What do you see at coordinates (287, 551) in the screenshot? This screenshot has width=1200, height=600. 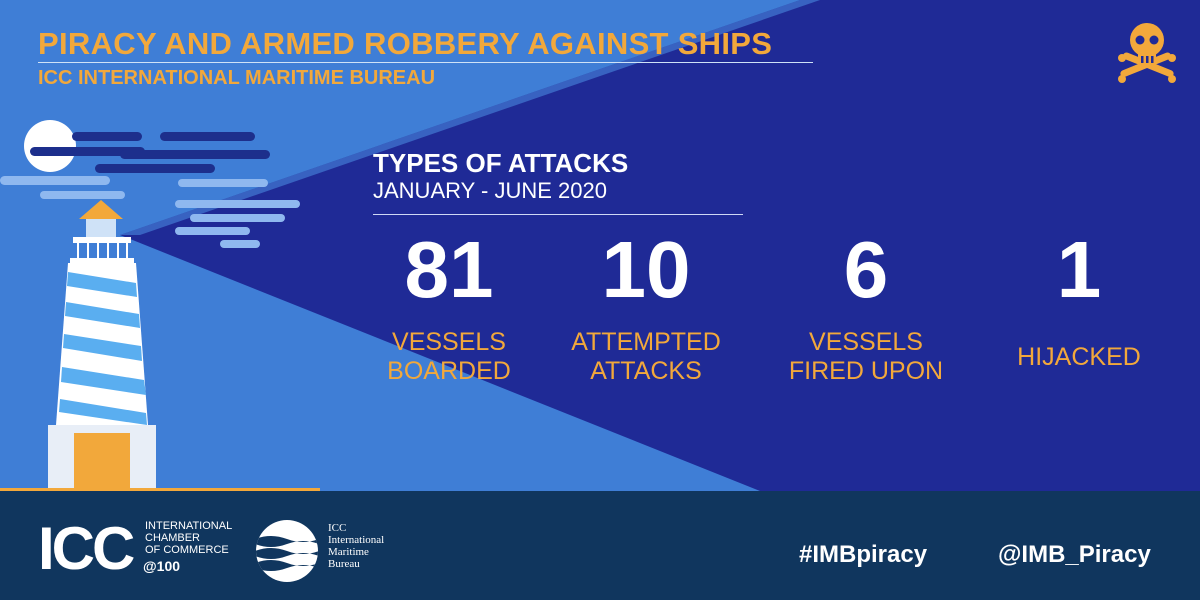 I see `imb-emblem-icon` at bounding box center [287, 551].